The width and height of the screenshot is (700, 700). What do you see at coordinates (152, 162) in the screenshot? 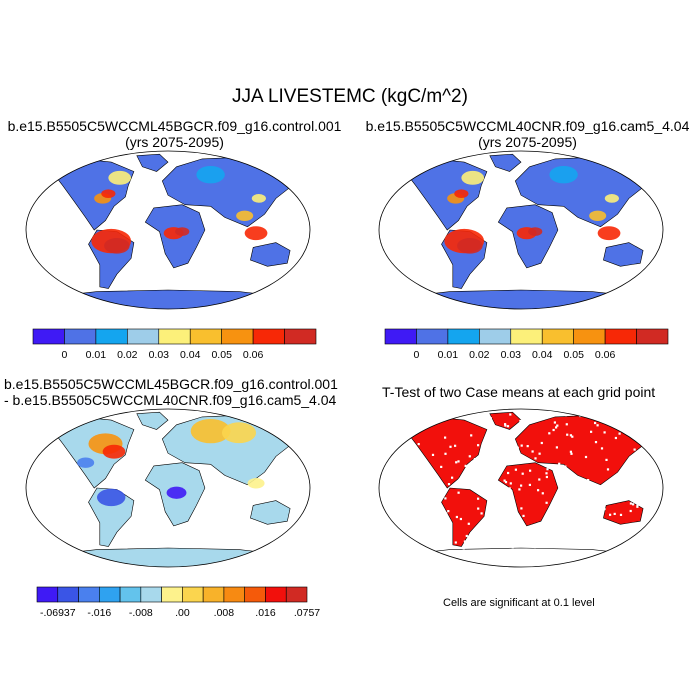
I see `continent-greenland` at bounding box center [152, 162].